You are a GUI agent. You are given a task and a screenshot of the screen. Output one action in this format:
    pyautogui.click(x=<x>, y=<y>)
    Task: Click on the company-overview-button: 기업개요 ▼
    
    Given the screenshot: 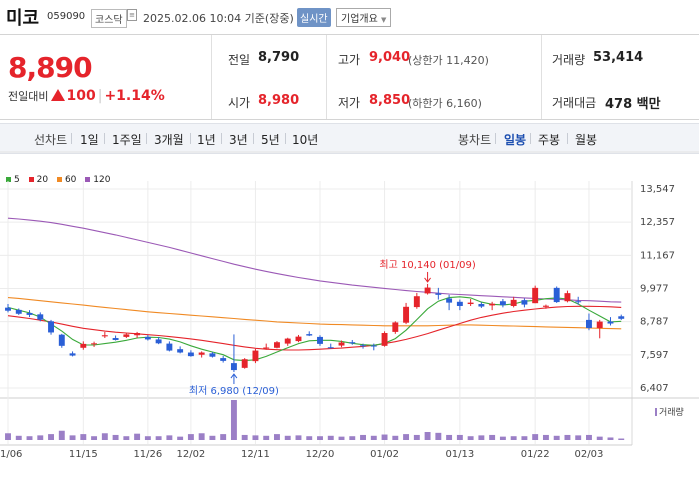 What is the action you would take?
    pyautogui.click(x=364, y=17)
    